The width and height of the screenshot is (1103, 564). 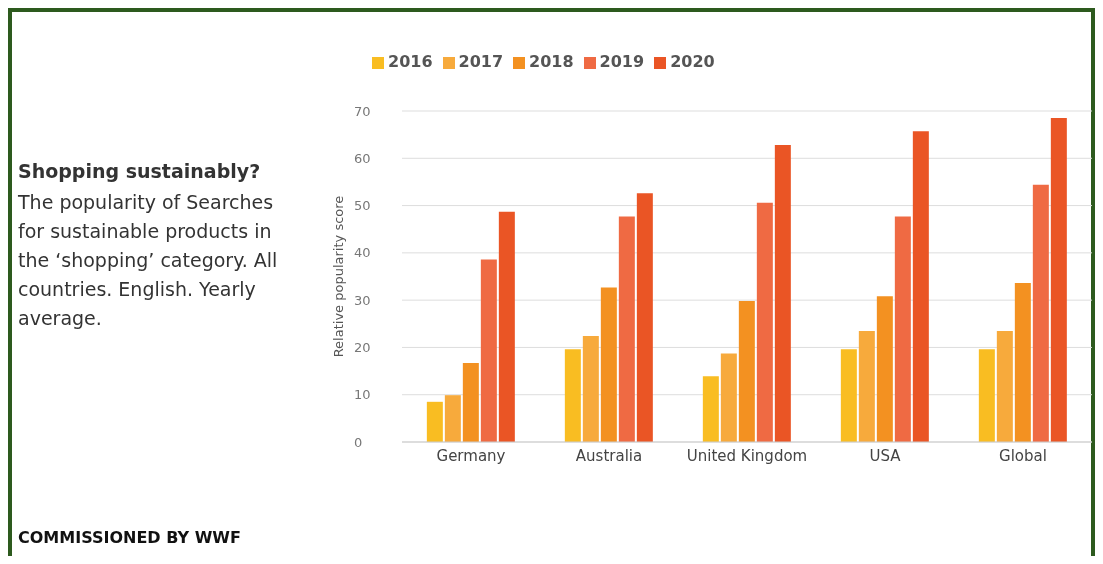 I want to click on x-tick-label: USA, so click(x=885, y=455).